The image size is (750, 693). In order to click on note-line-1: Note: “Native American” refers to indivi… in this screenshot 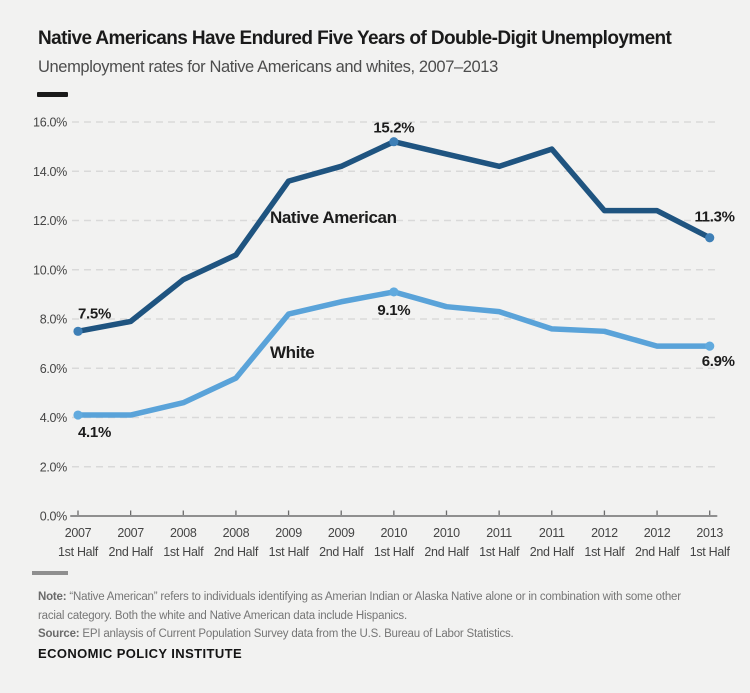, I will do `click(383, 597)`.